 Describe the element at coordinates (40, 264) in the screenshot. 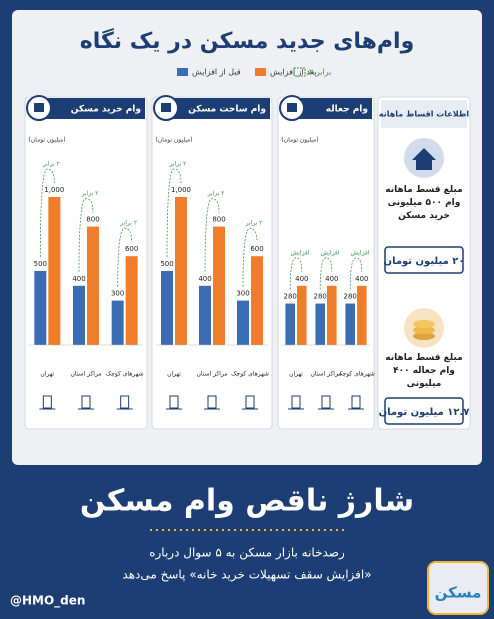

I see `value-label: 500` at that location.